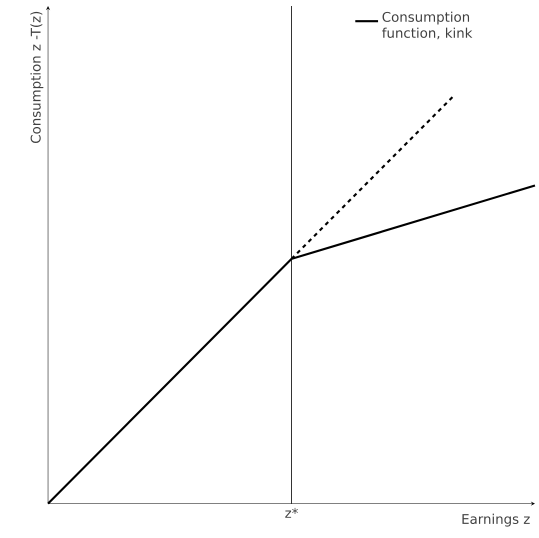  I want to click on y-axis-title: Consumption z -T(z), so click(37, 78).